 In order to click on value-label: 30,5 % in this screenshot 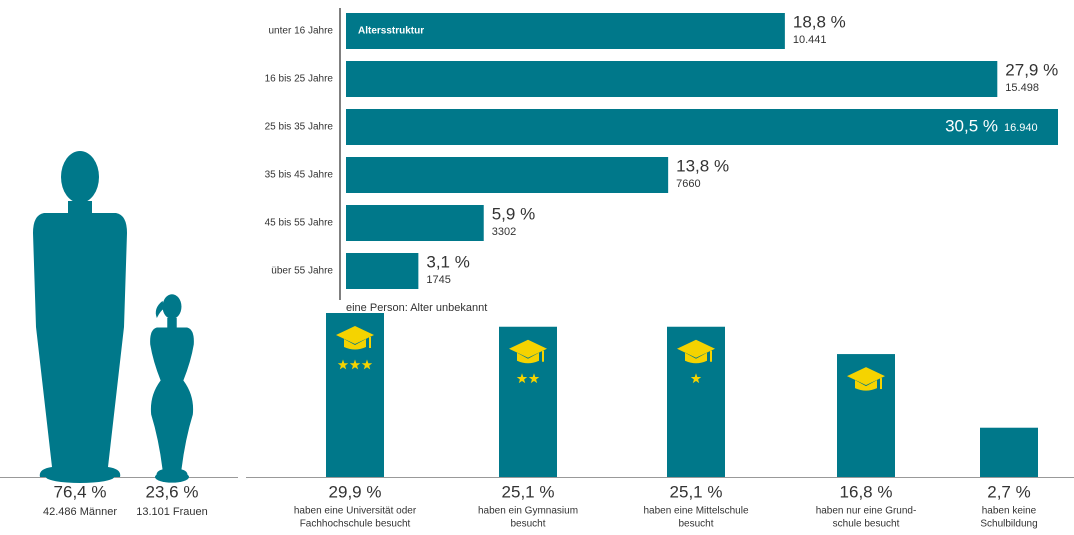, I will do `click(971, 125)`.